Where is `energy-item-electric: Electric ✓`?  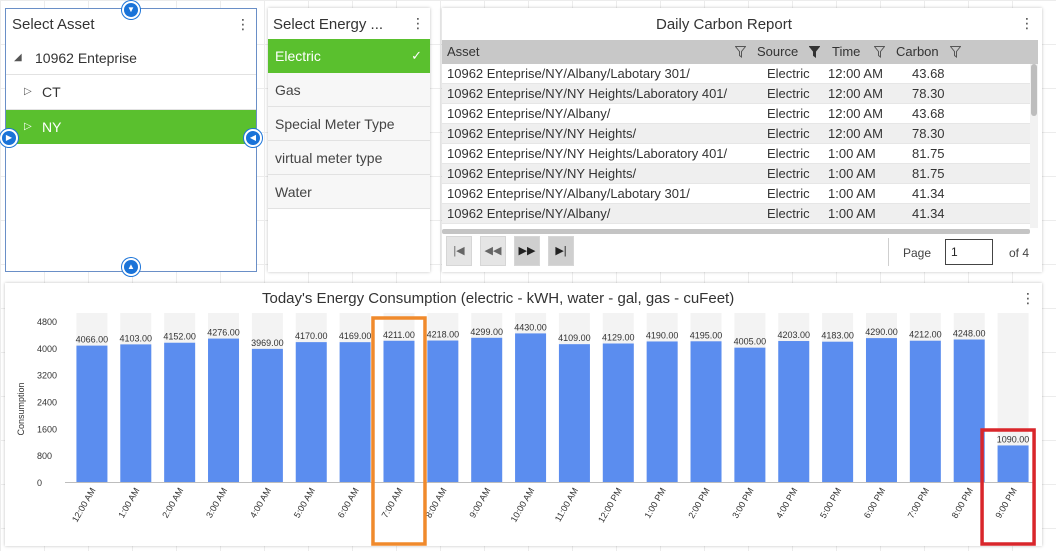 energy-item-electric: Electric ✓ is located at coordinates (349, 56).